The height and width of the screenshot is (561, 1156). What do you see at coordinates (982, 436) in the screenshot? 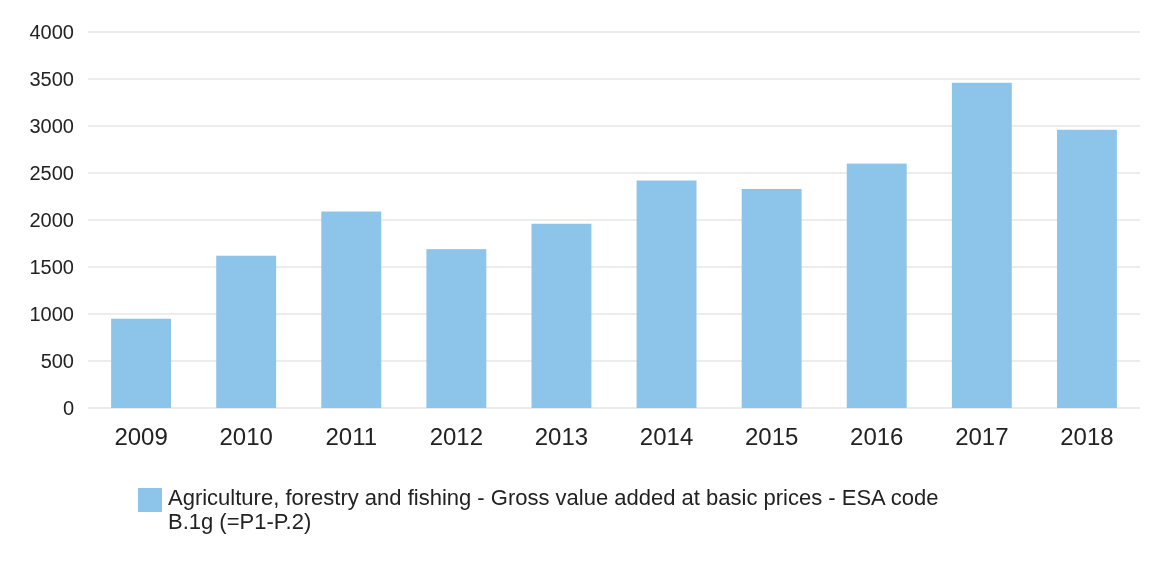
I see `x-tick-label: 2017` at bounding box center [982, 436].